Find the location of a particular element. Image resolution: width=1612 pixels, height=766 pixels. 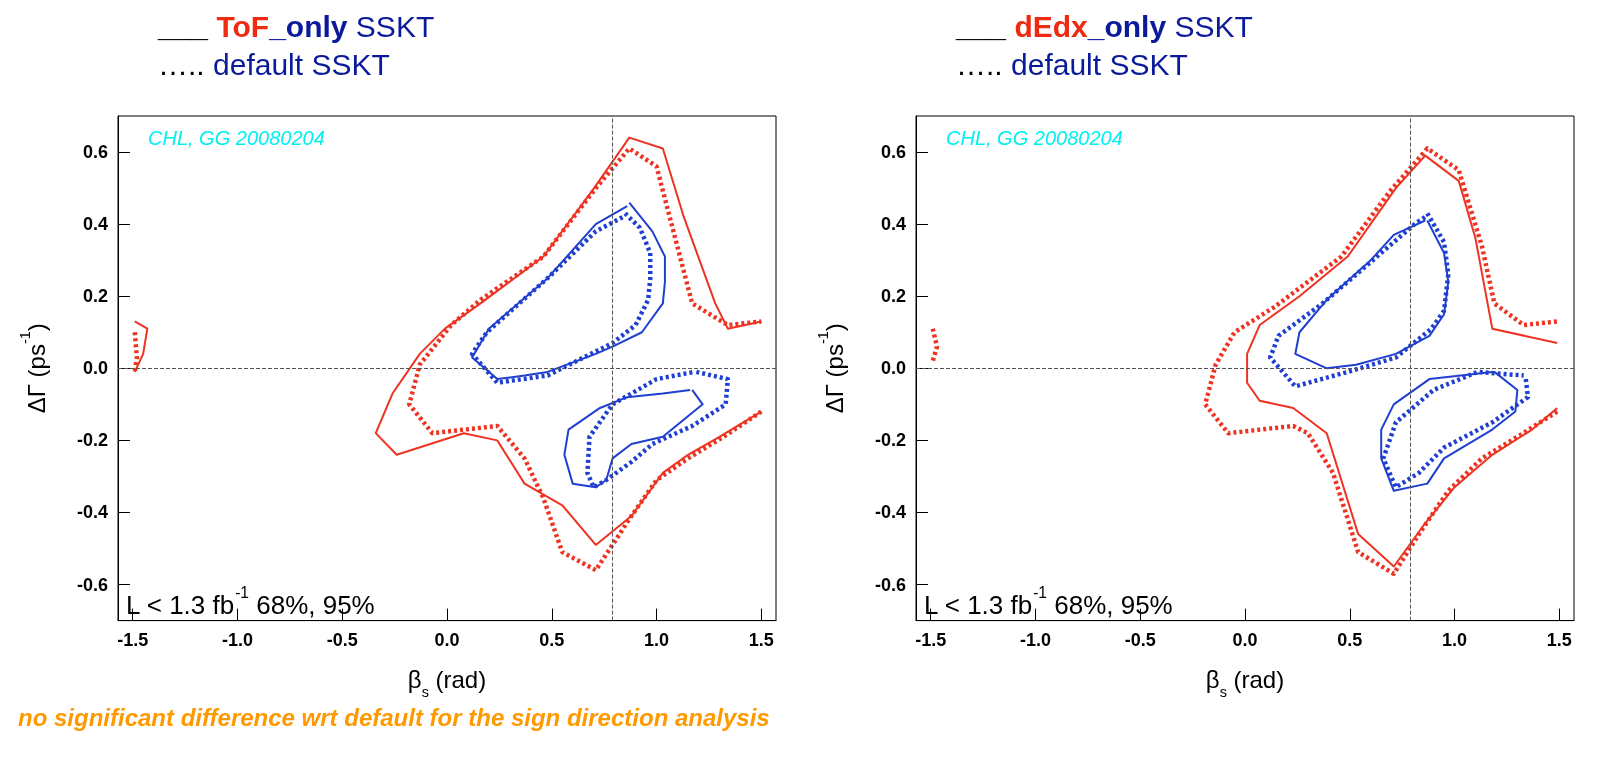

chart-title: ___ dEdx_only SSKT is located at coordinates (1104, 26).